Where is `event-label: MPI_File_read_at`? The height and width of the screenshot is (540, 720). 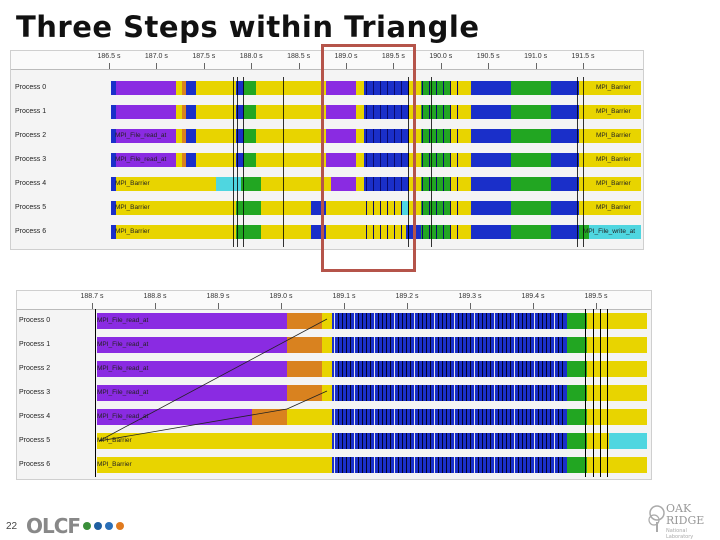 event-label: MPI_File_read_at is located at coordinates (123, 320).